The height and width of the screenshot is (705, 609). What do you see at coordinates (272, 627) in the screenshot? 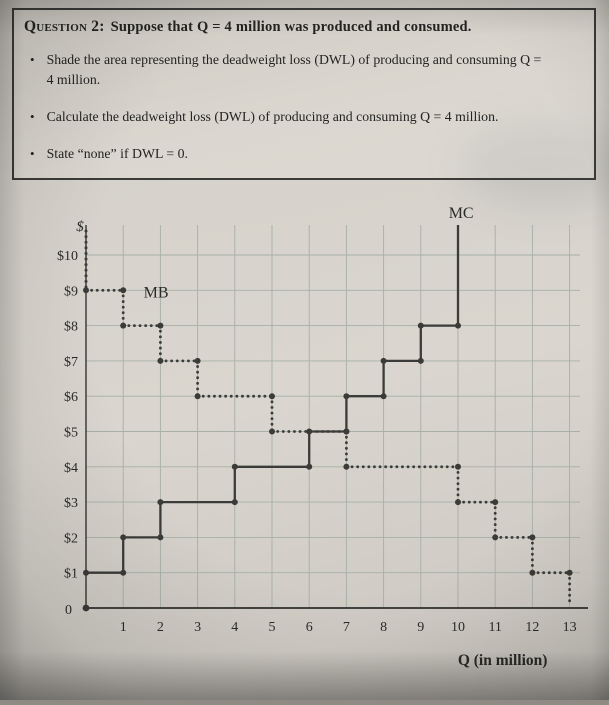
I see `x-tick-label: 5` at bounding box center [272, 627].